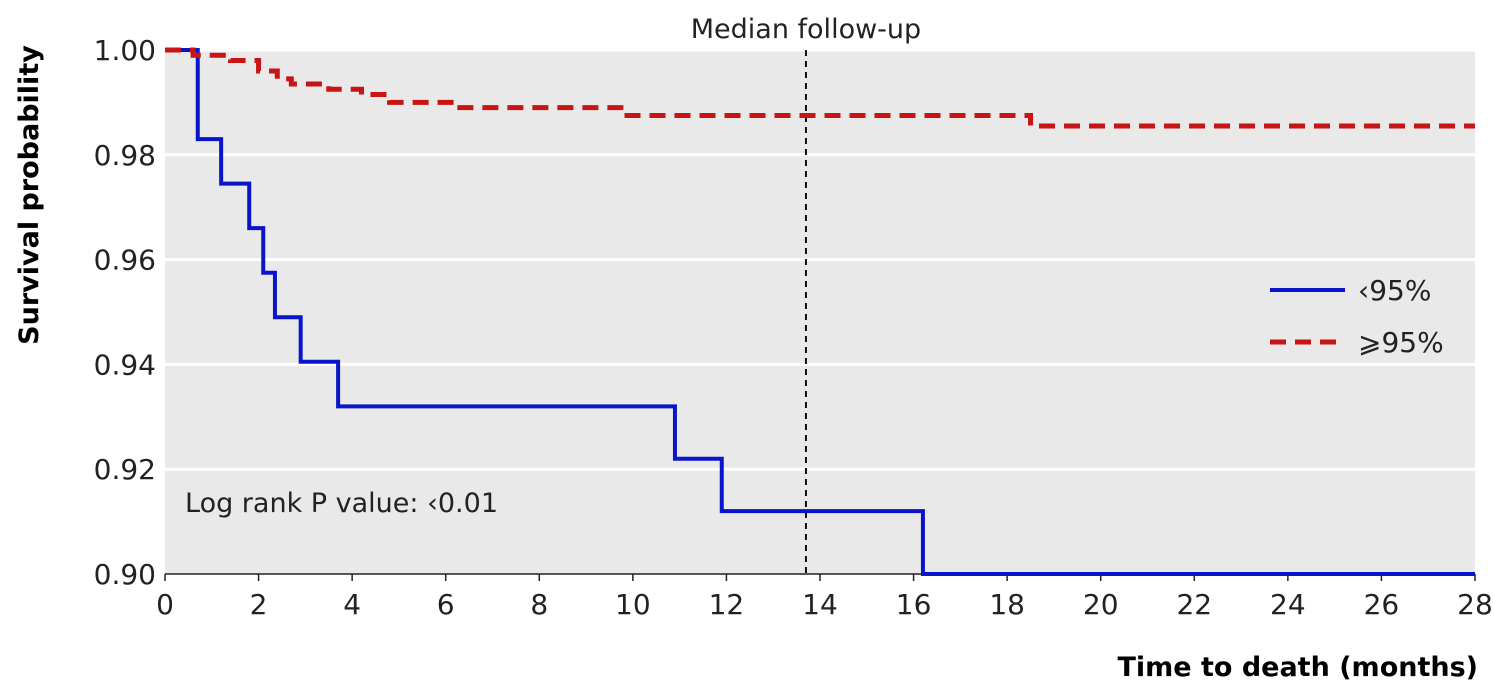  I want to click on x-tick-label: 10, so click(633, 604).